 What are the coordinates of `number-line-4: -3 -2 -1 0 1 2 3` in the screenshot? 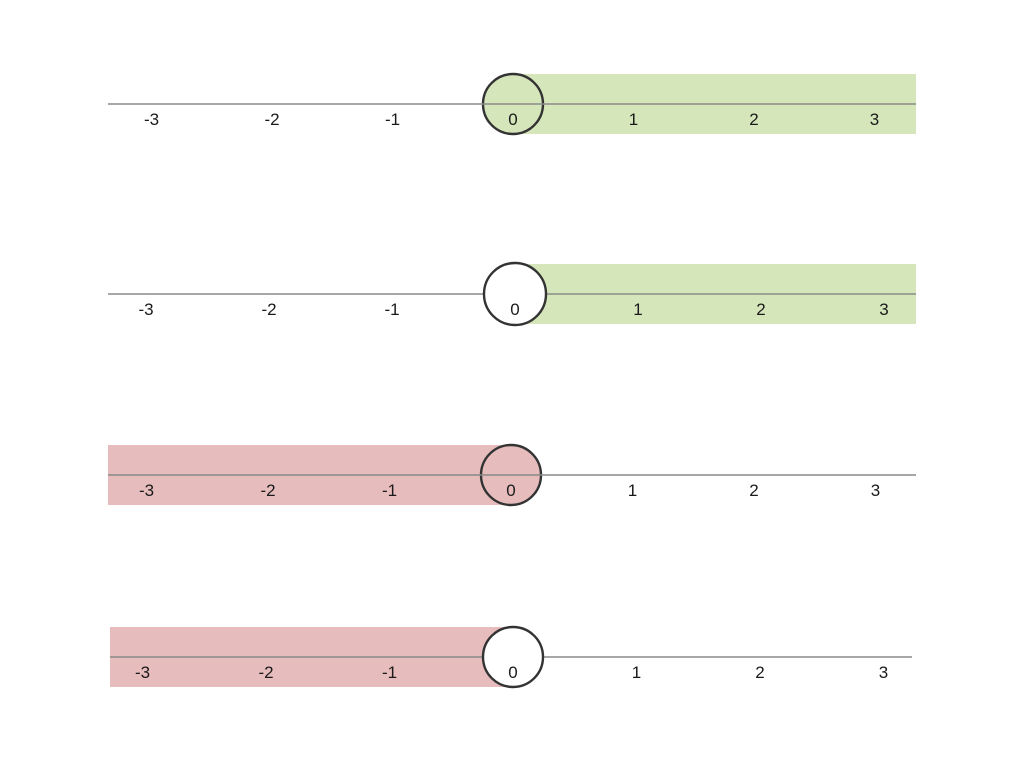 It's located at (511, 657).